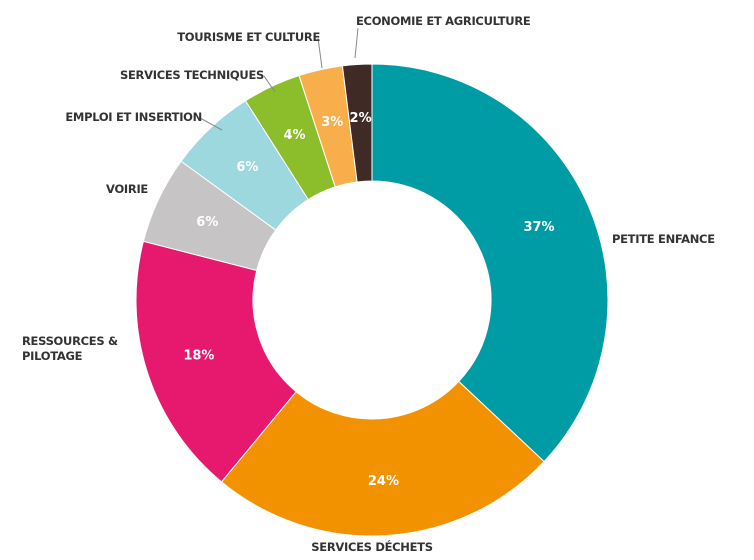 This screenshot has width=754, height=560. I want to click on category-label: RESSOURCES & PILOTAGE, so click(70, 348).